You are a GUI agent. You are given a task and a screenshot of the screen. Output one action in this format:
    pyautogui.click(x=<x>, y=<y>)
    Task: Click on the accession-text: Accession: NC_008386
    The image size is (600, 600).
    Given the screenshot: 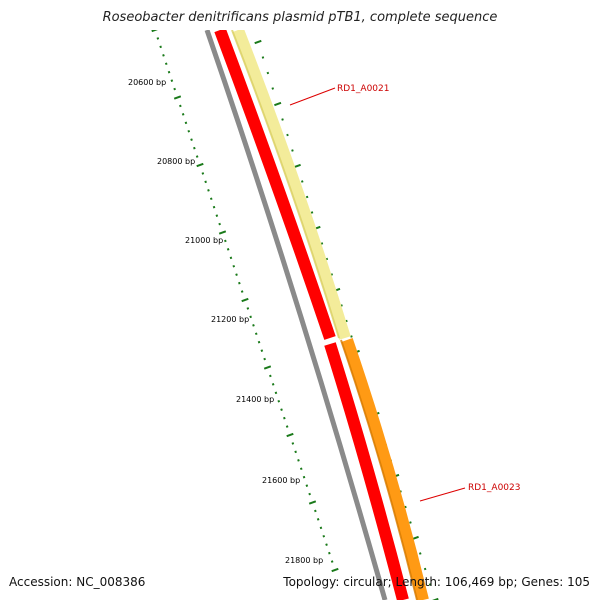 What is the action you would take?
    pyautogui.click(x=77, y=582)
    